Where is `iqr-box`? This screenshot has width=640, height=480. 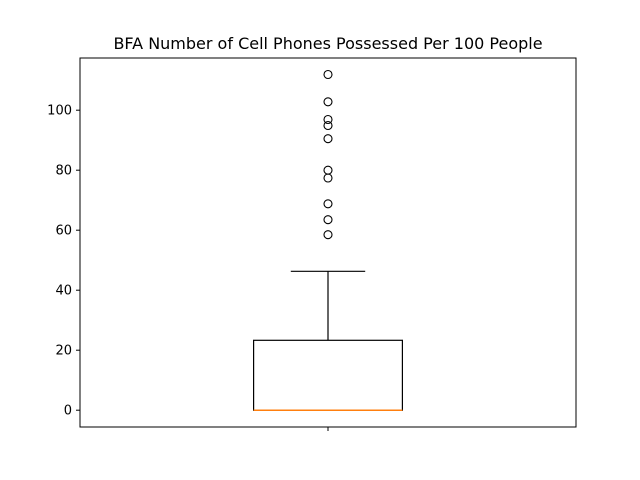 iqr-box is located at coordinates (328, 375).